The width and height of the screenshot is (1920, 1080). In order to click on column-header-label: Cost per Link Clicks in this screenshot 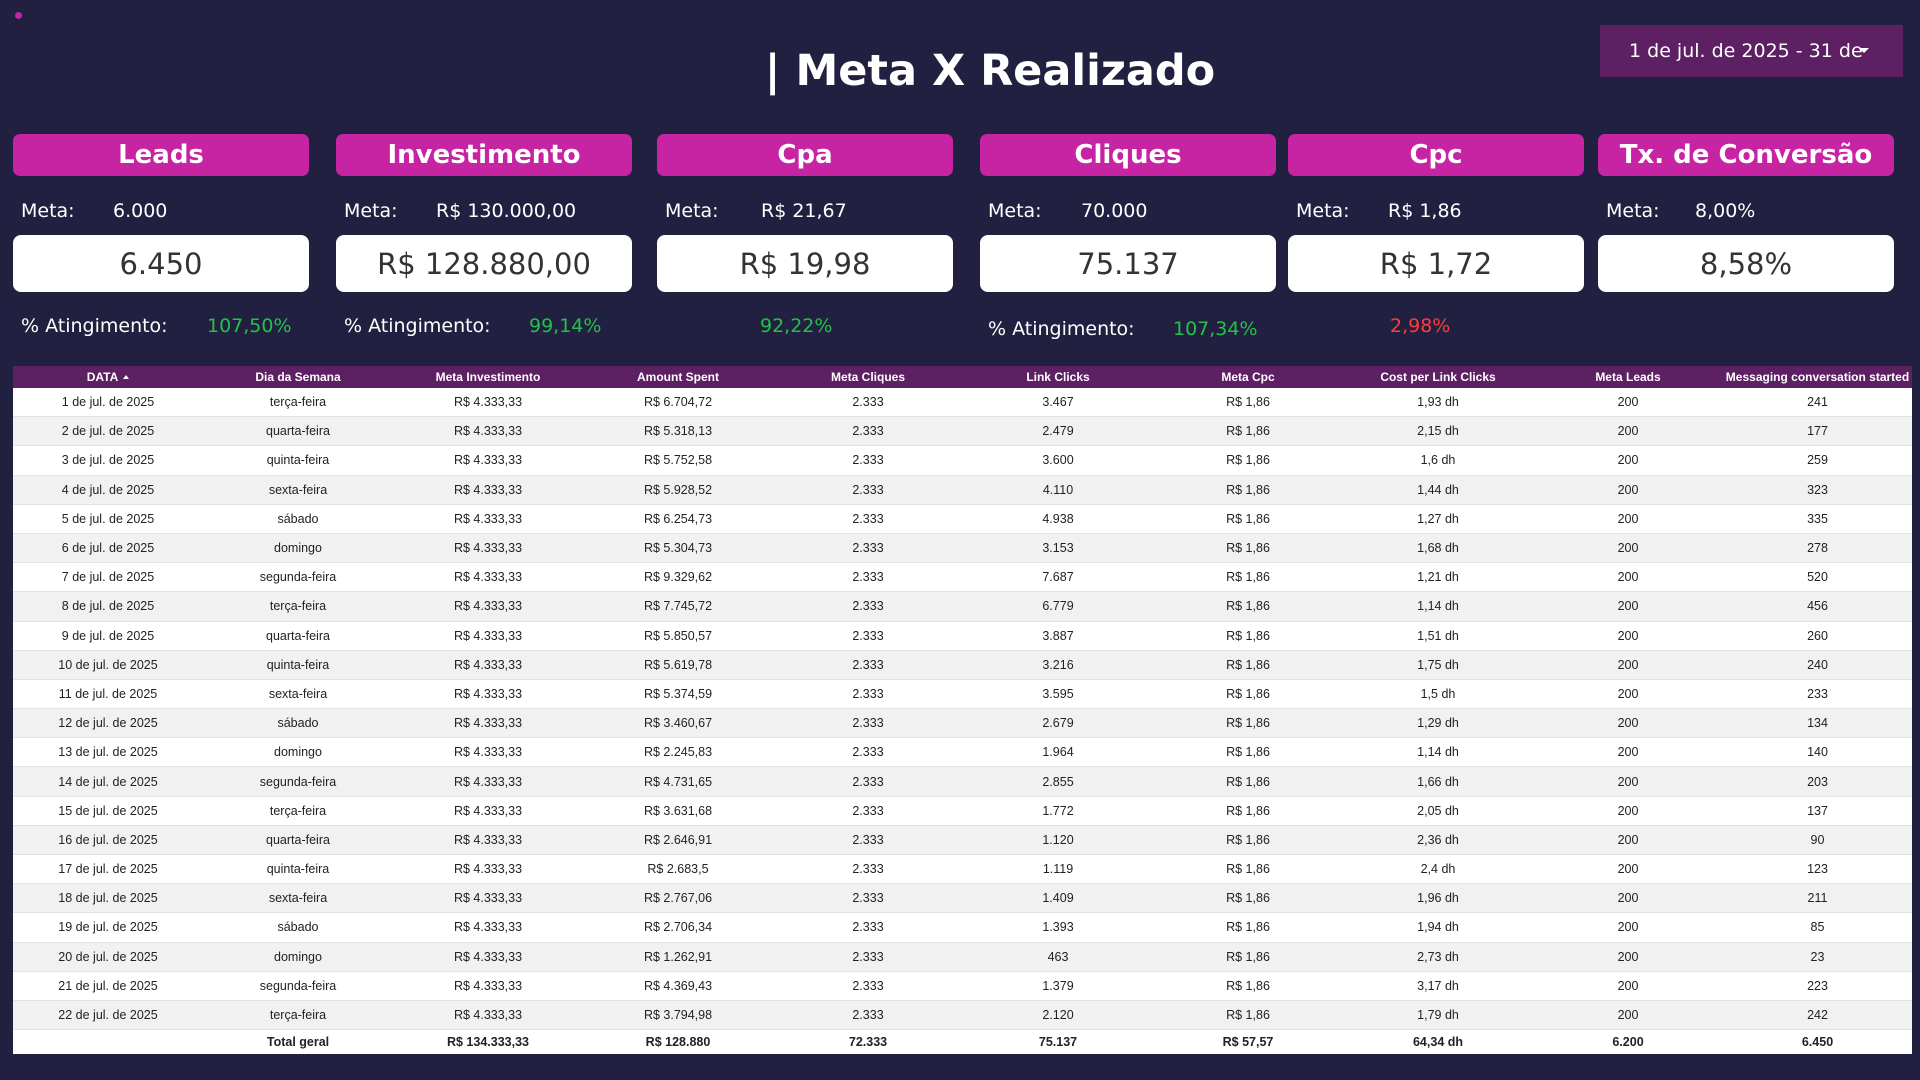, I will do `click(1438, 377)`.